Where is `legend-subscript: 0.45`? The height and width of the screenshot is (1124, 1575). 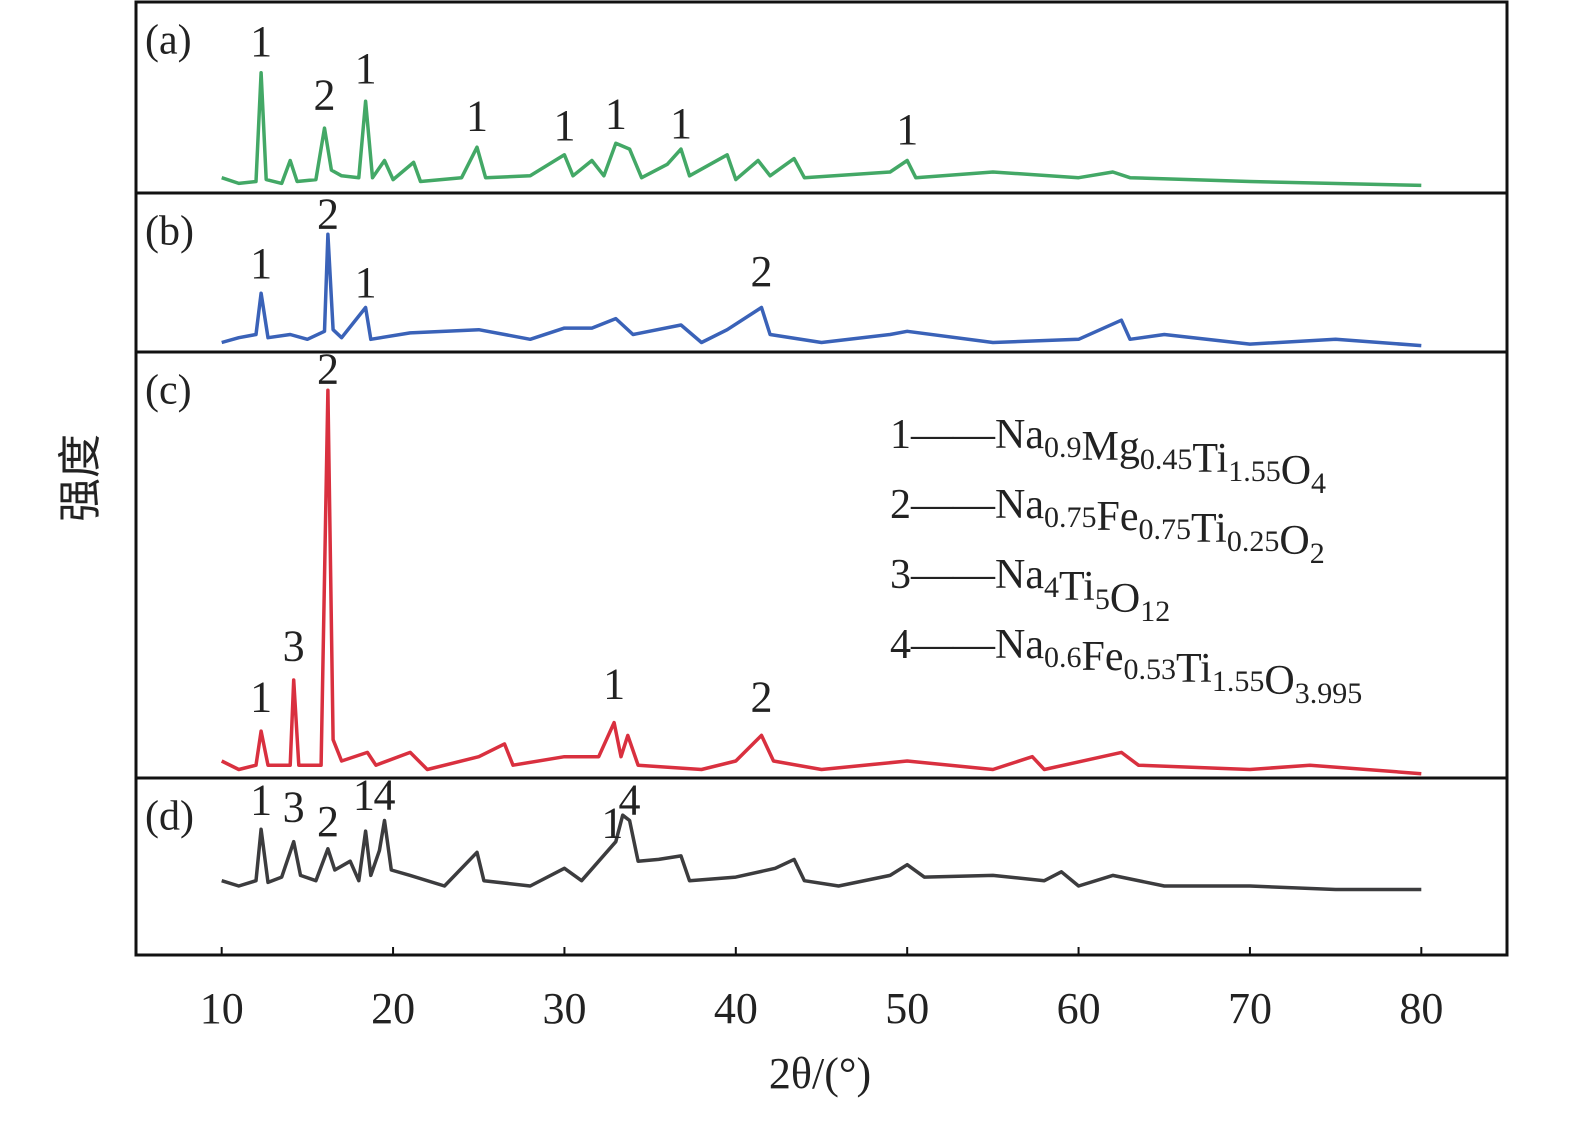 legend-subscript: 0.45 is located at coordinates (1166, 459).